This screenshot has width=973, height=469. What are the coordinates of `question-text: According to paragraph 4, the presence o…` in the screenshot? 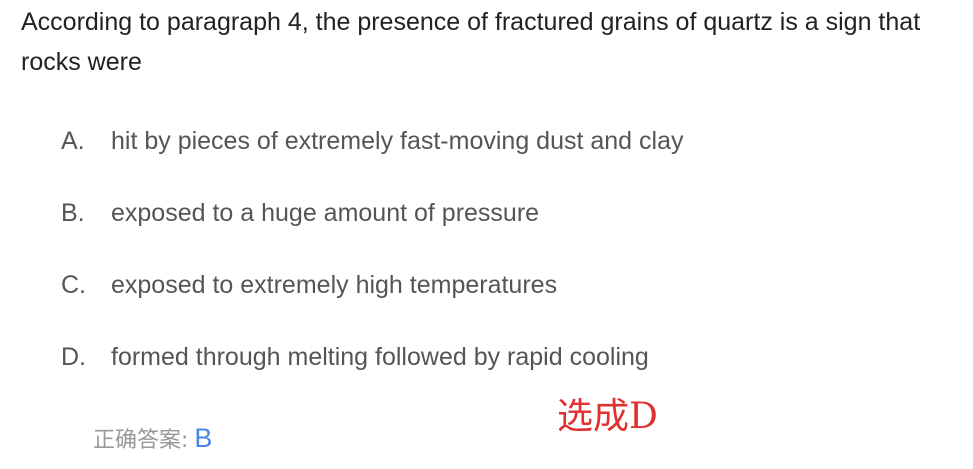 It's located at (471, 42).